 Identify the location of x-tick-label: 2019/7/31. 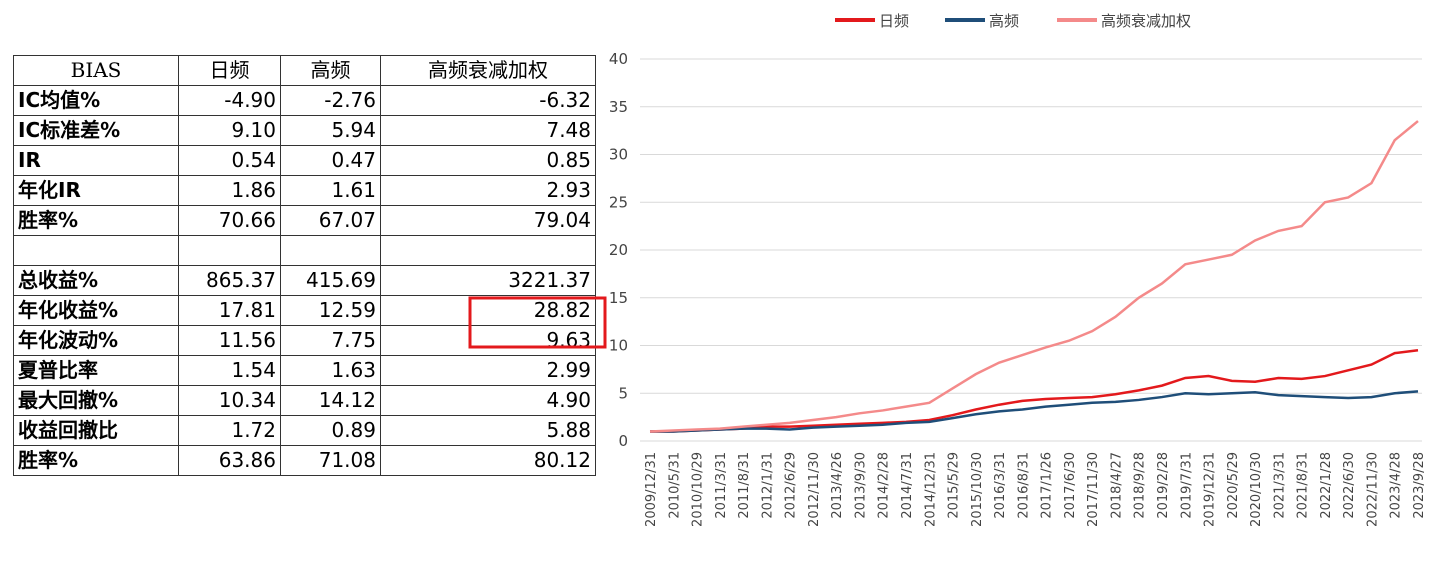
(1186, 485).